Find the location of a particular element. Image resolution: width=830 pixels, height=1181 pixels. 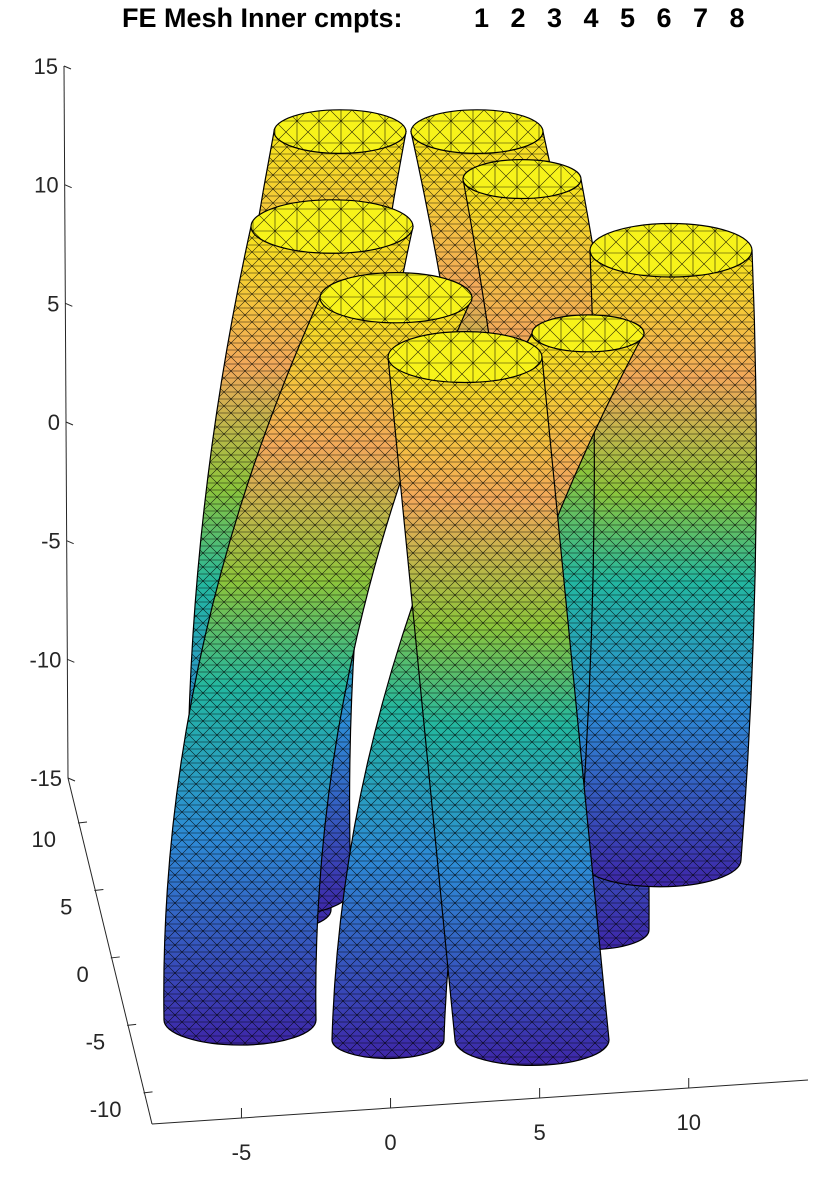

x-tick-label: -5 is located at coordinates (242, 1152).